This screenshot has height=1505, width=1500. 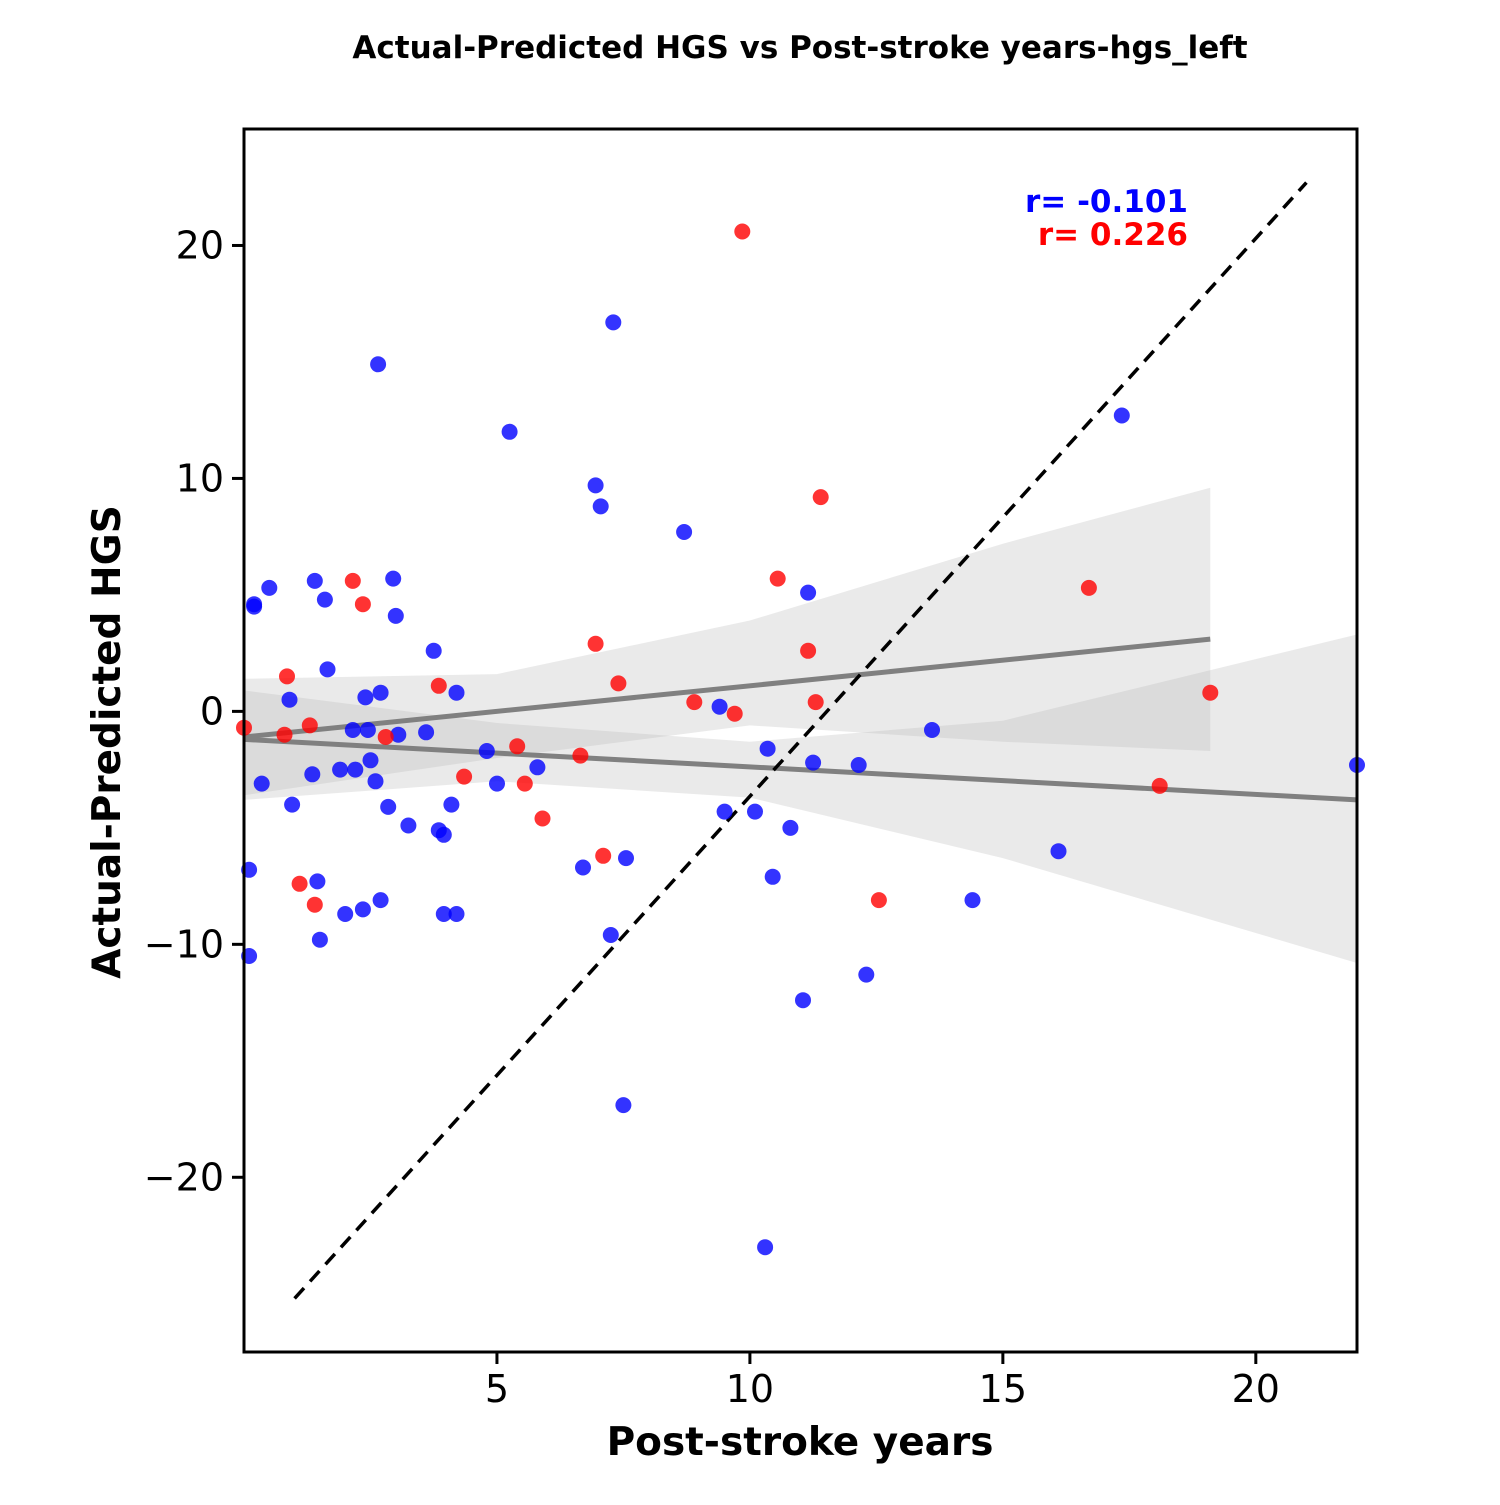 I want to click on y-axis-label: Actual-Predicted HGS, so click(x=107, y=742).